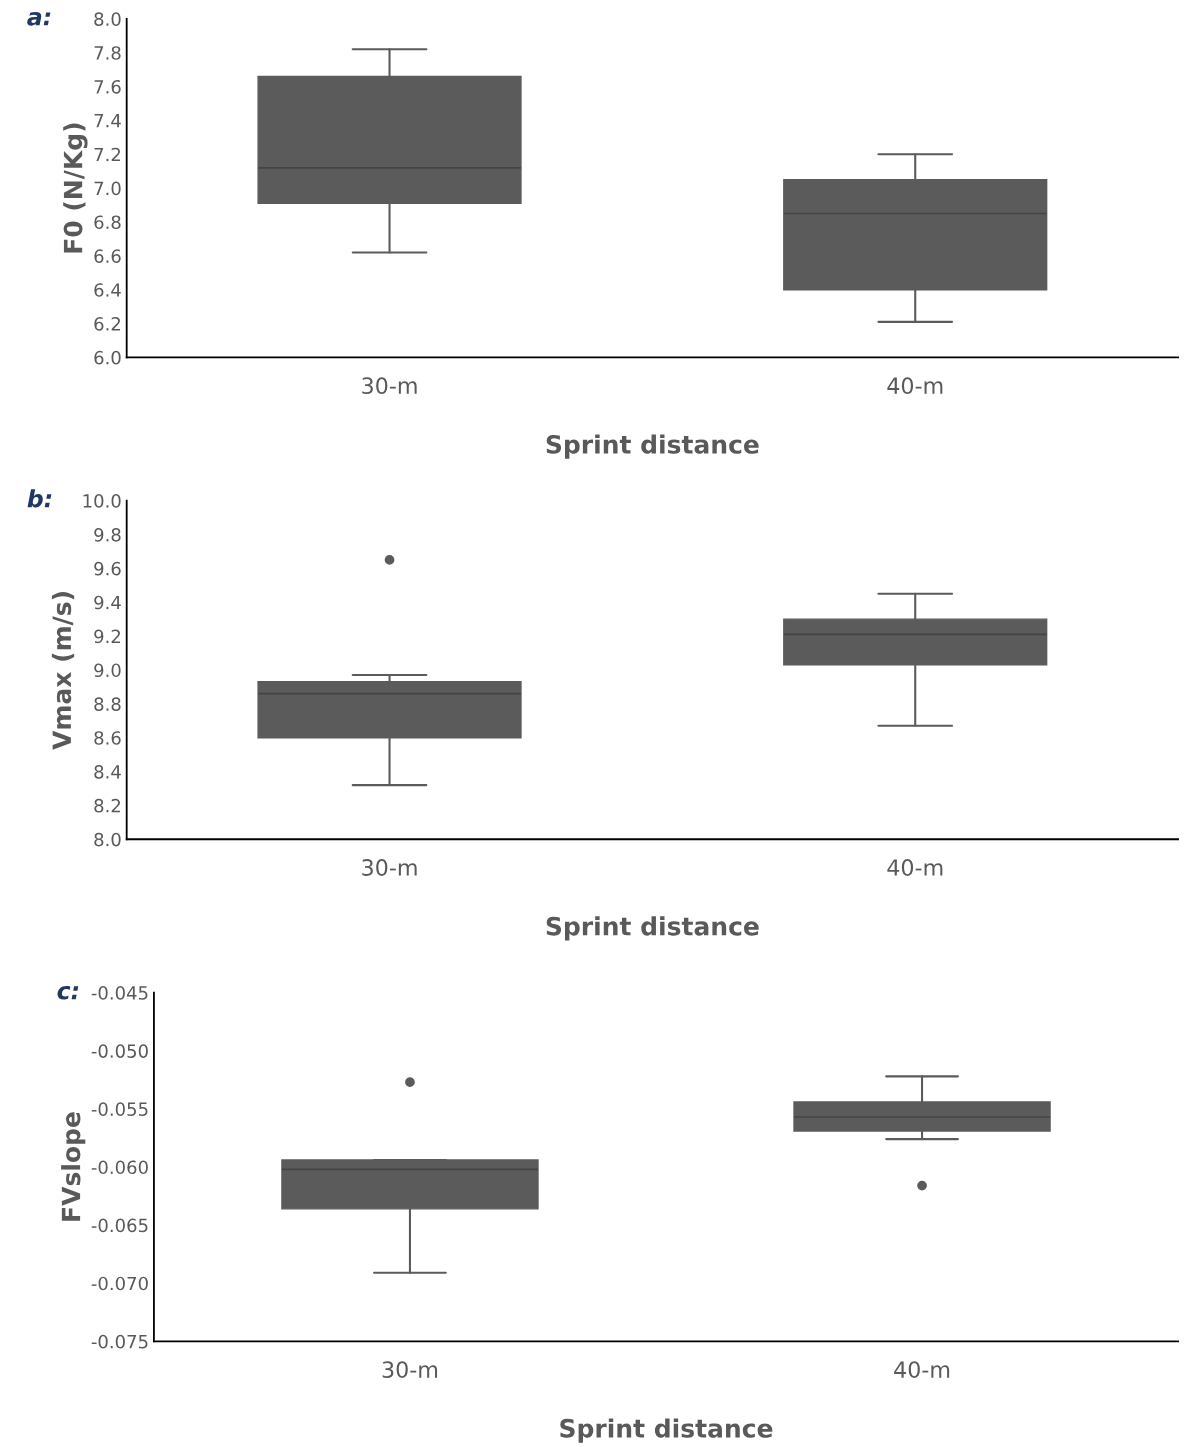  I want to click on y-tick-label: 7.0, so click(107, 188).